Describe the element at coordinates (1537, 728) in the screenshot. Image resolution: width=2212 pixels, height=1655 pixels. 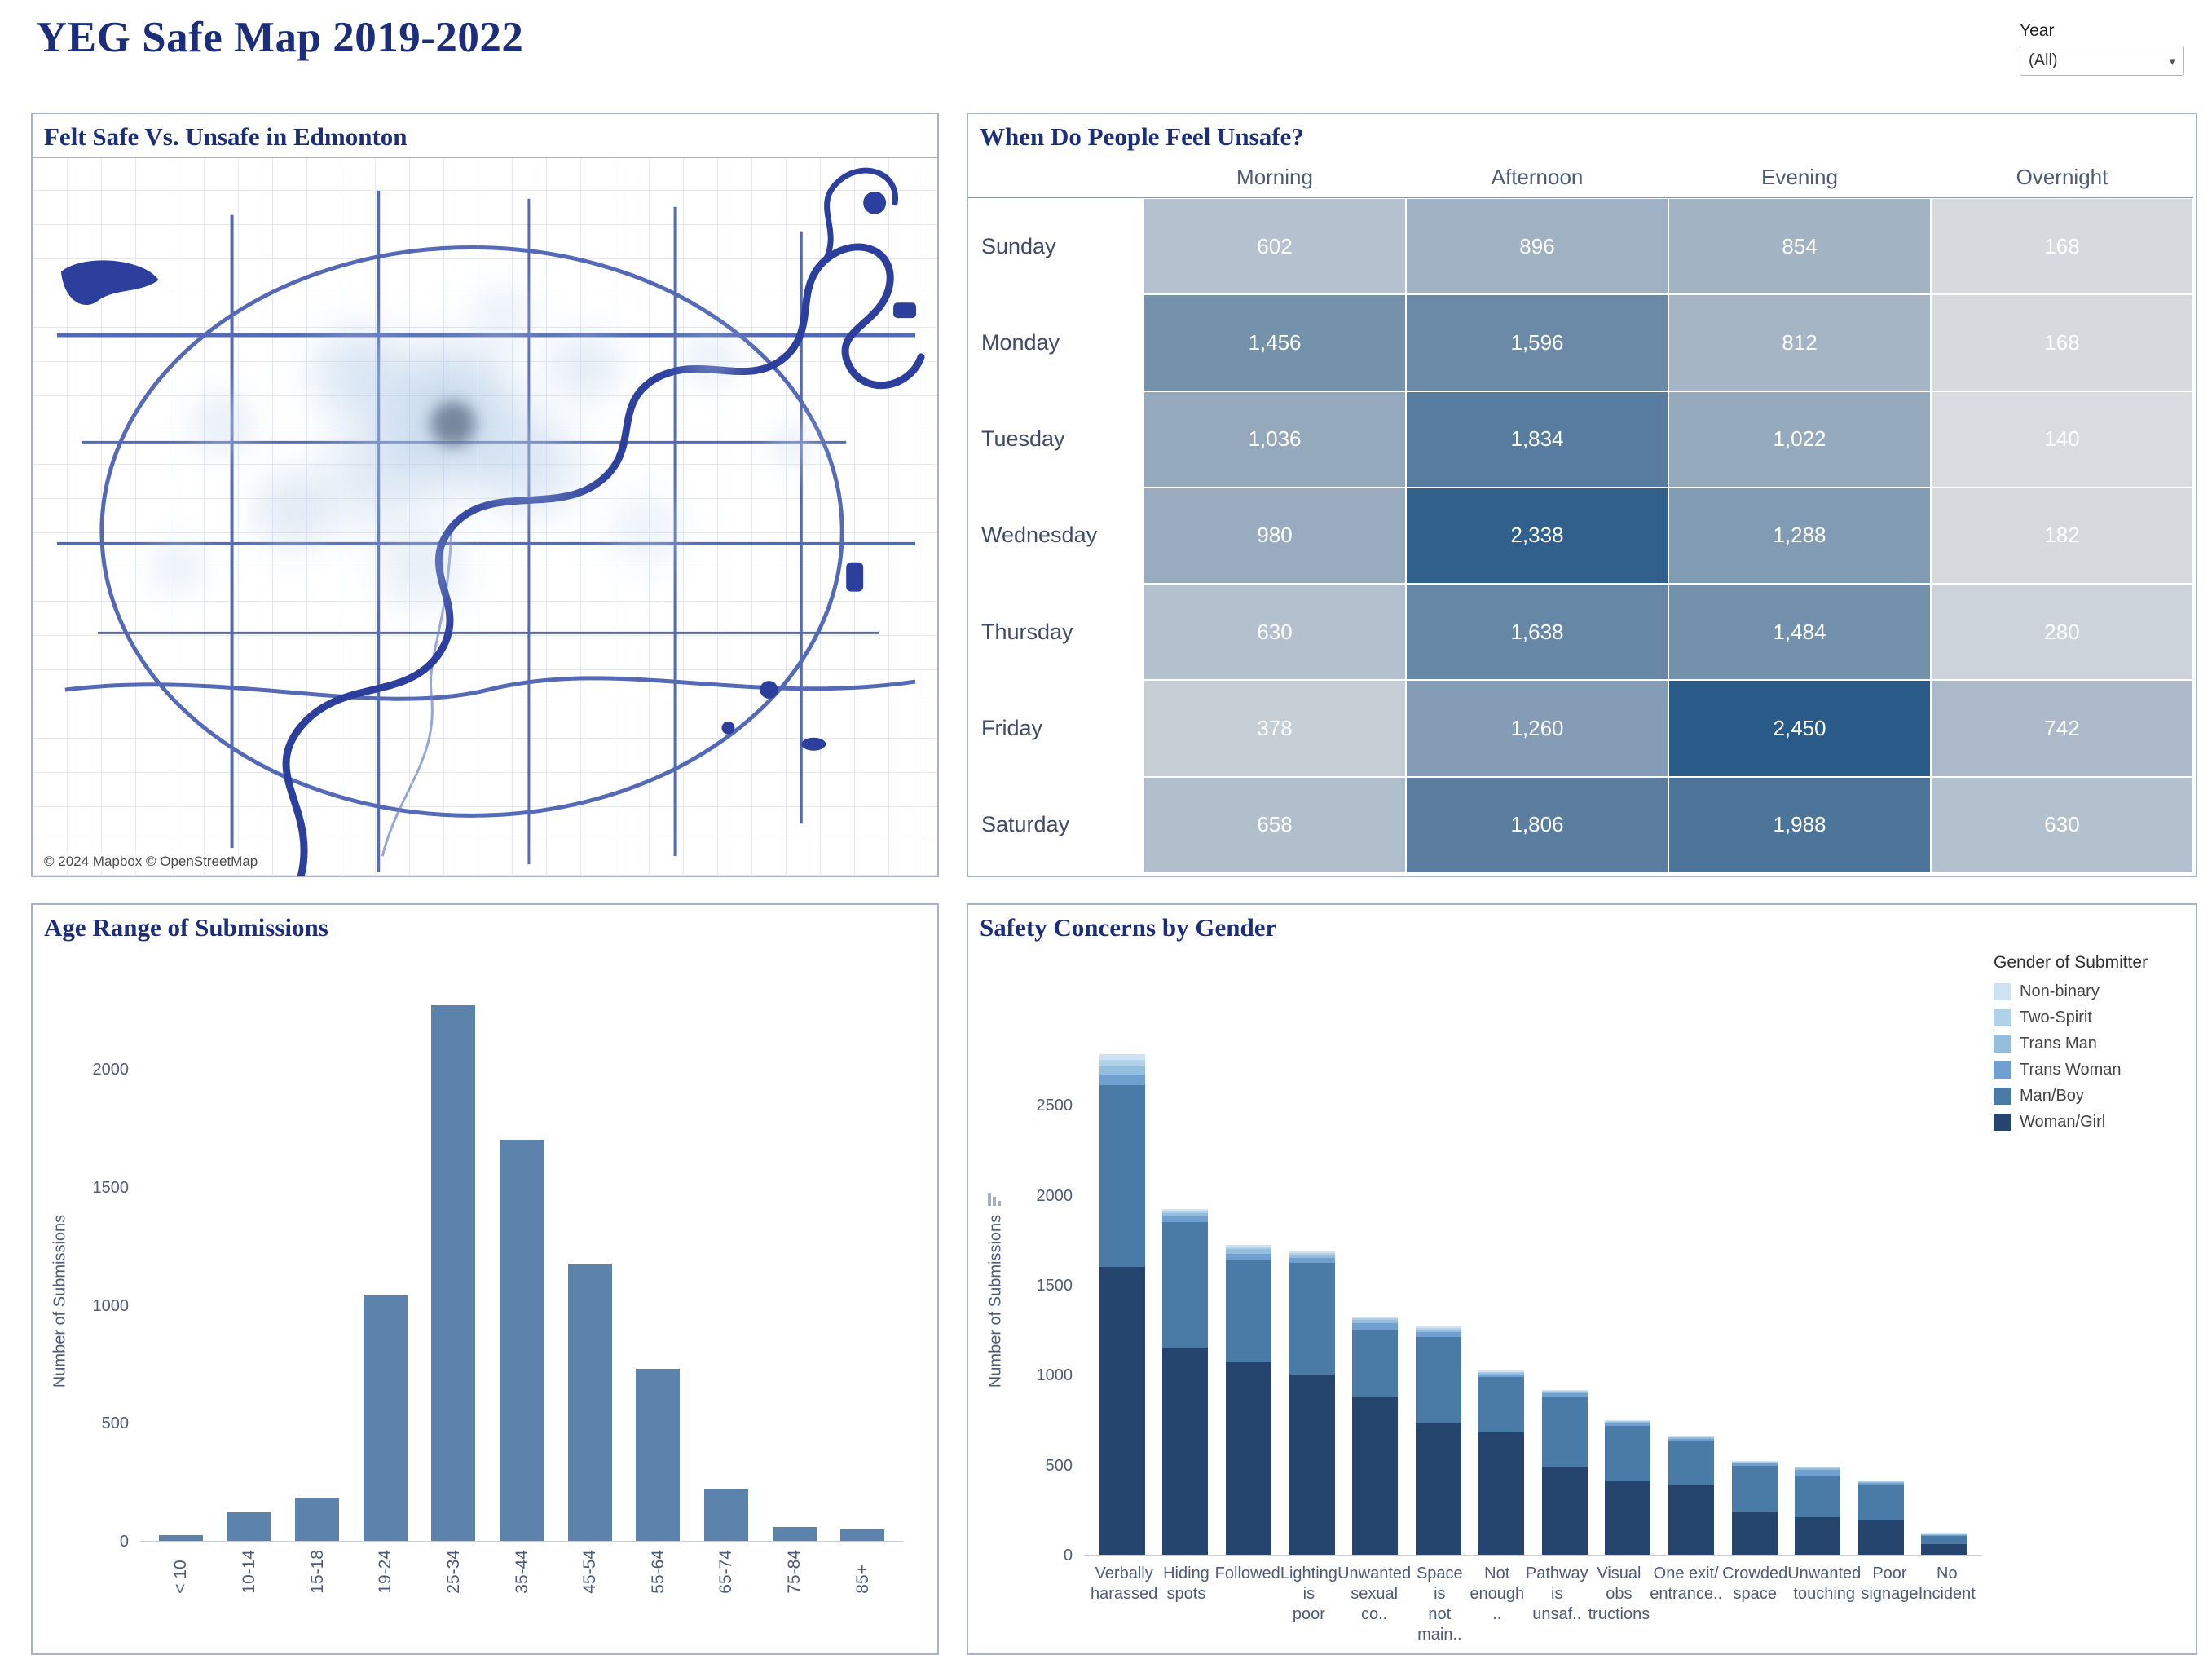
I see `heat-cell: 1,260` at that location.